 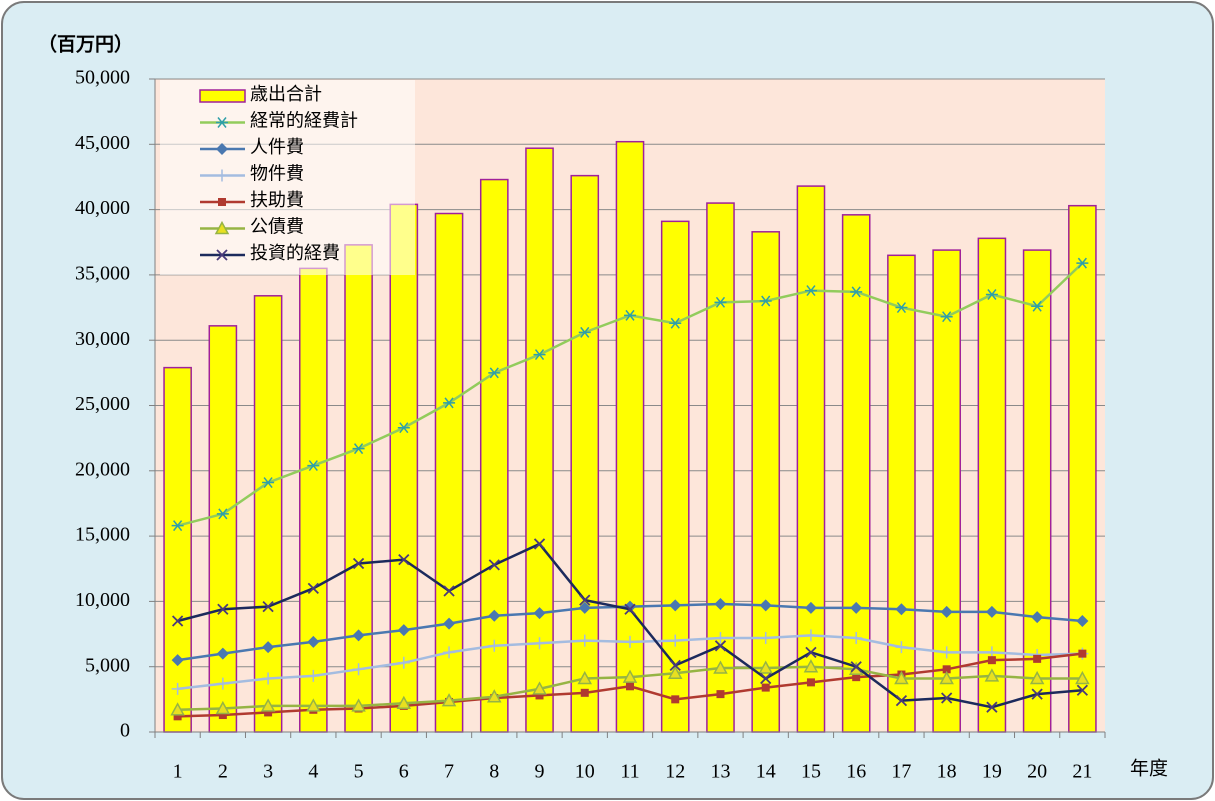 What do you see at coordinates (629, 772) in the screenshot?
I see `x-tick-label: 11` at bounding box center [629, 772].